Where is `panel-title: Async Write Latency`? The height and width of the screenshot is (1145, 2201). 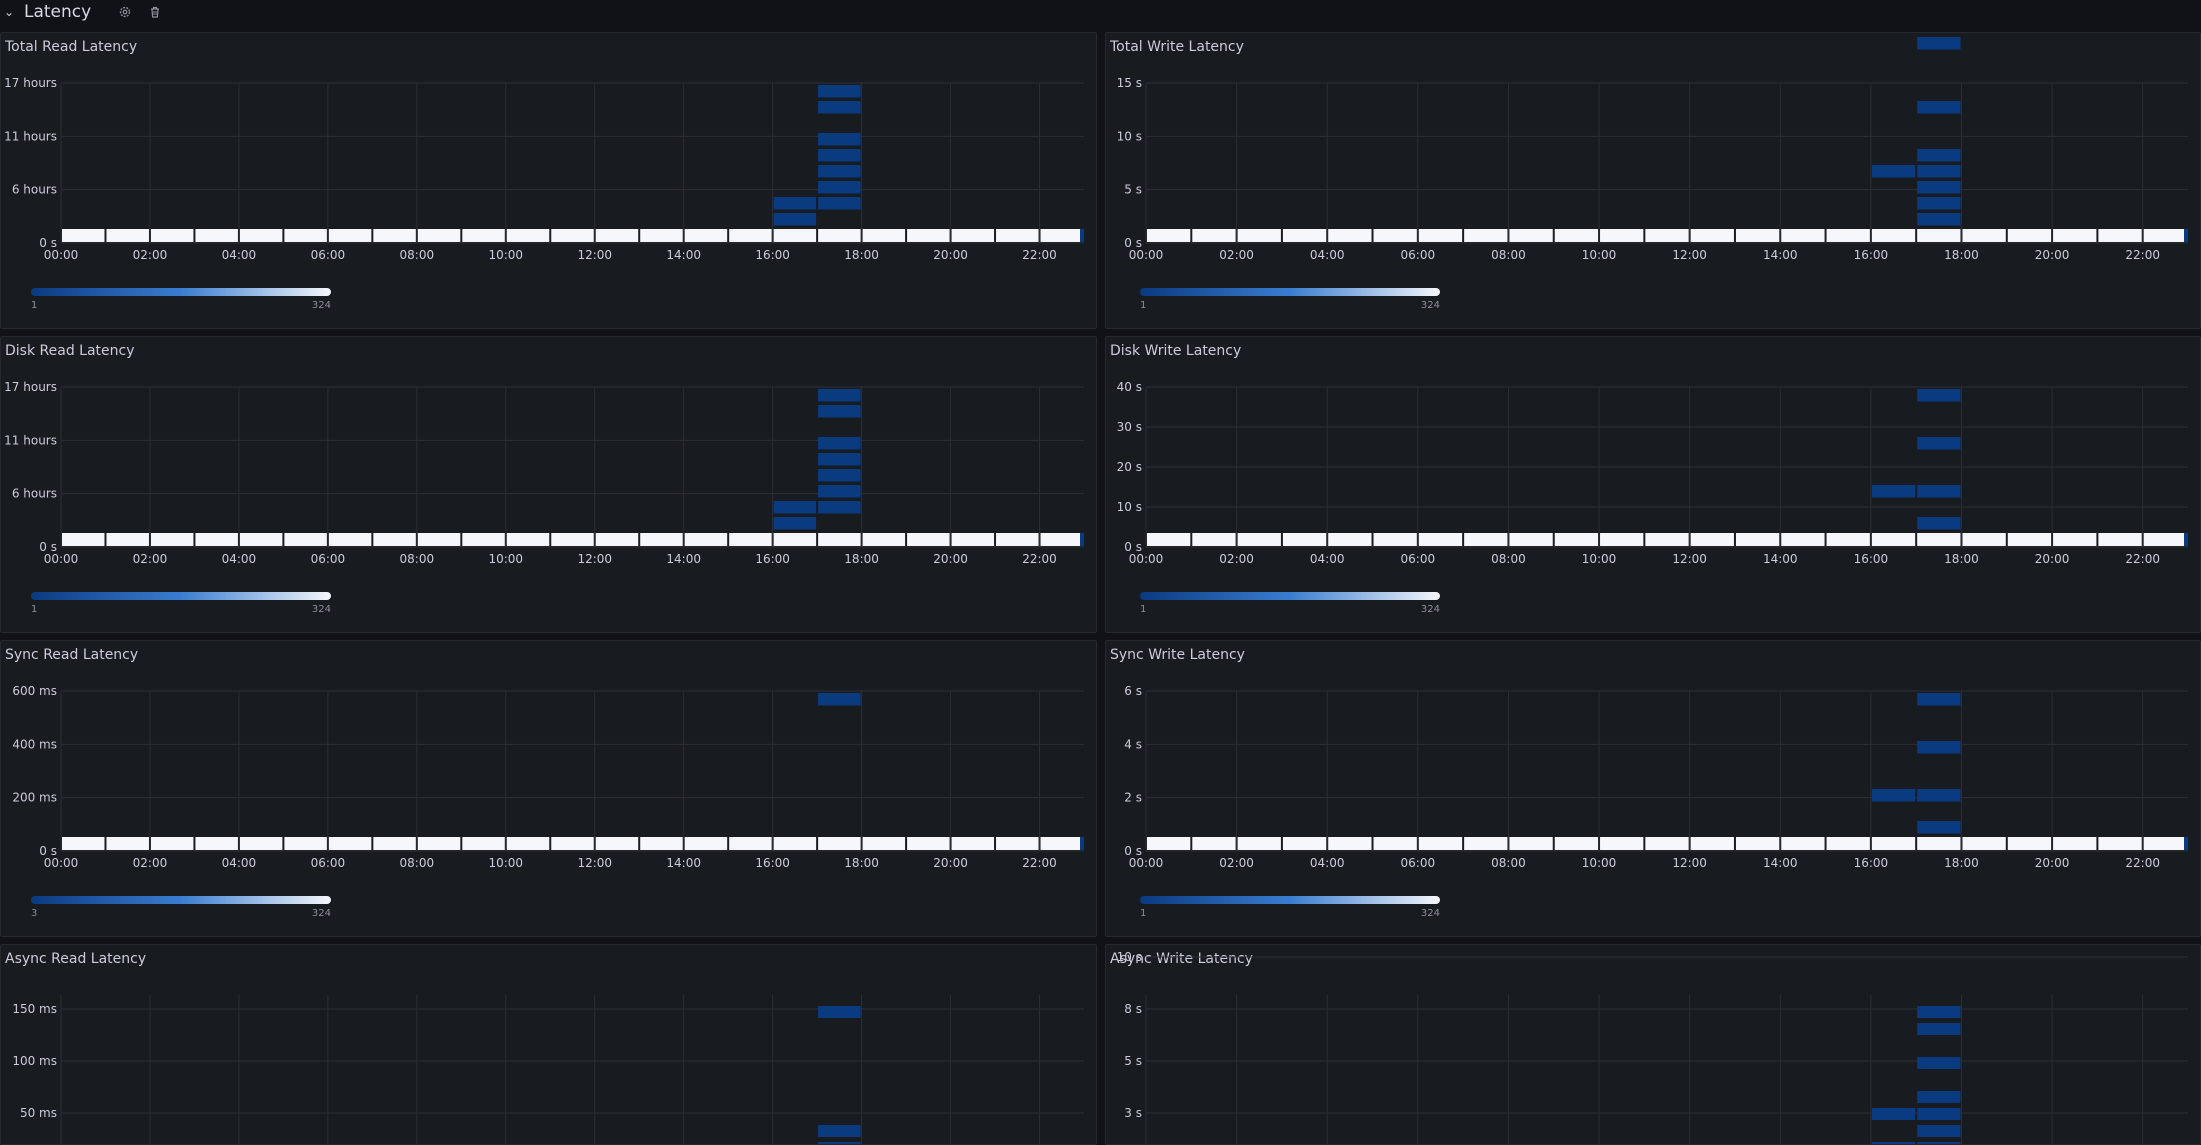
panel-title: Async Write Latency is located at coordinates (1181, 959).